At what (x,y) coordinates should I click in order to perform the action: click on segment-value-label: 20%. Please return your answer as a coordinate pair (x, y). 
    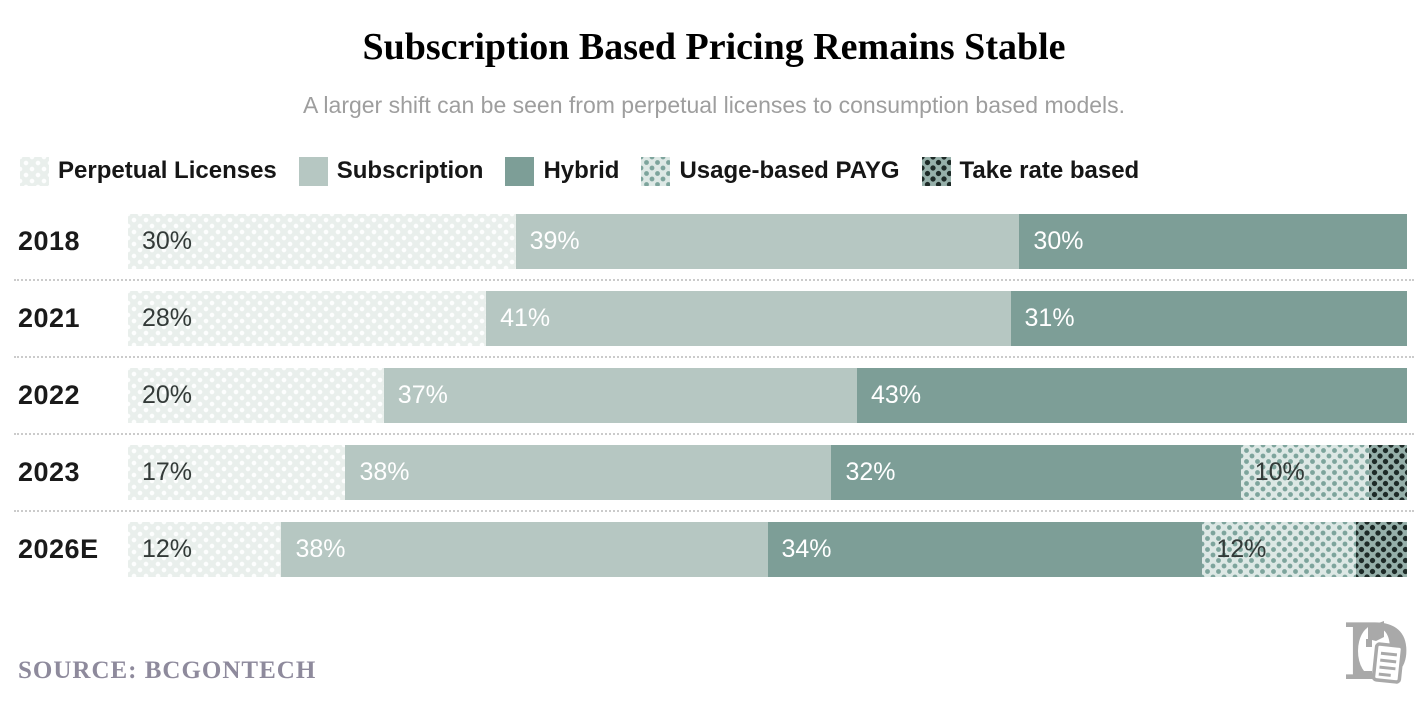
    Looking at the image, I should click on (167, 394).